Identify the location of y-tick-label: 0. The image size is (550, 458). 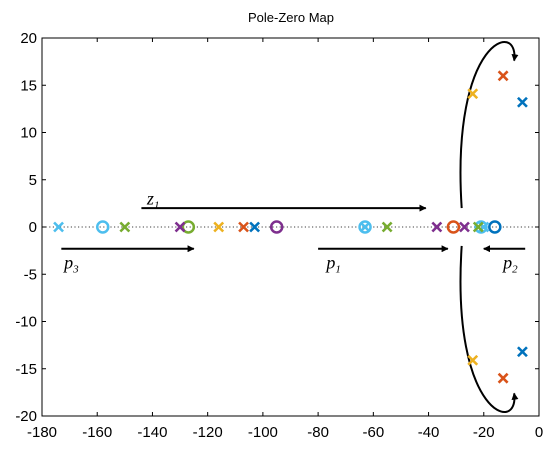
(33, 227).